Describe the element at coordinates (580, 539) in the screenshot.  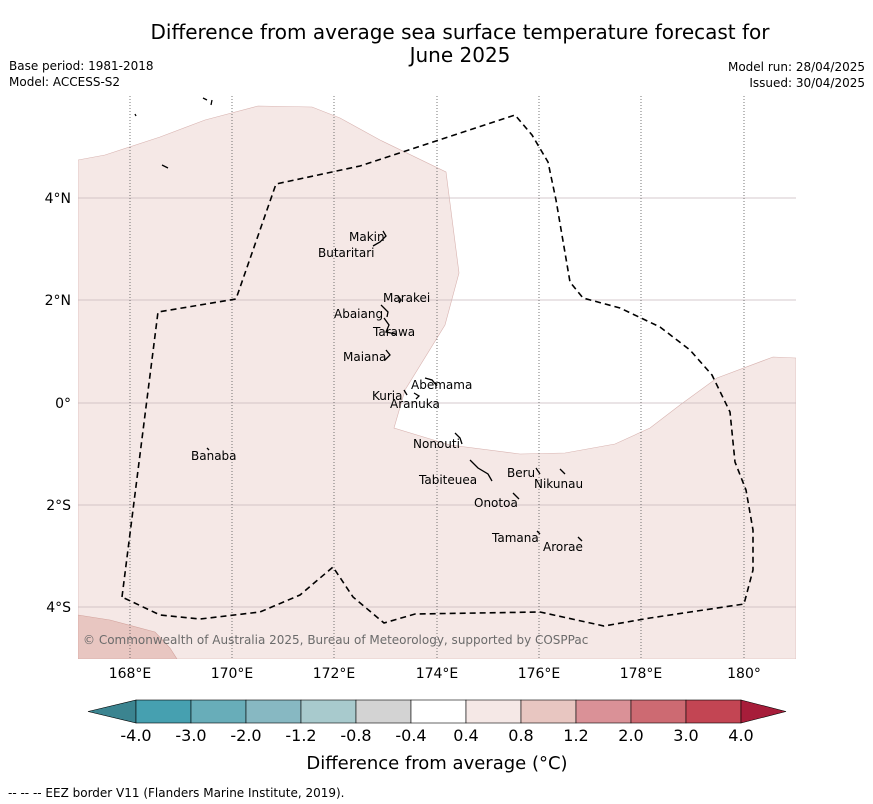
I see `island-arorae` at that location.